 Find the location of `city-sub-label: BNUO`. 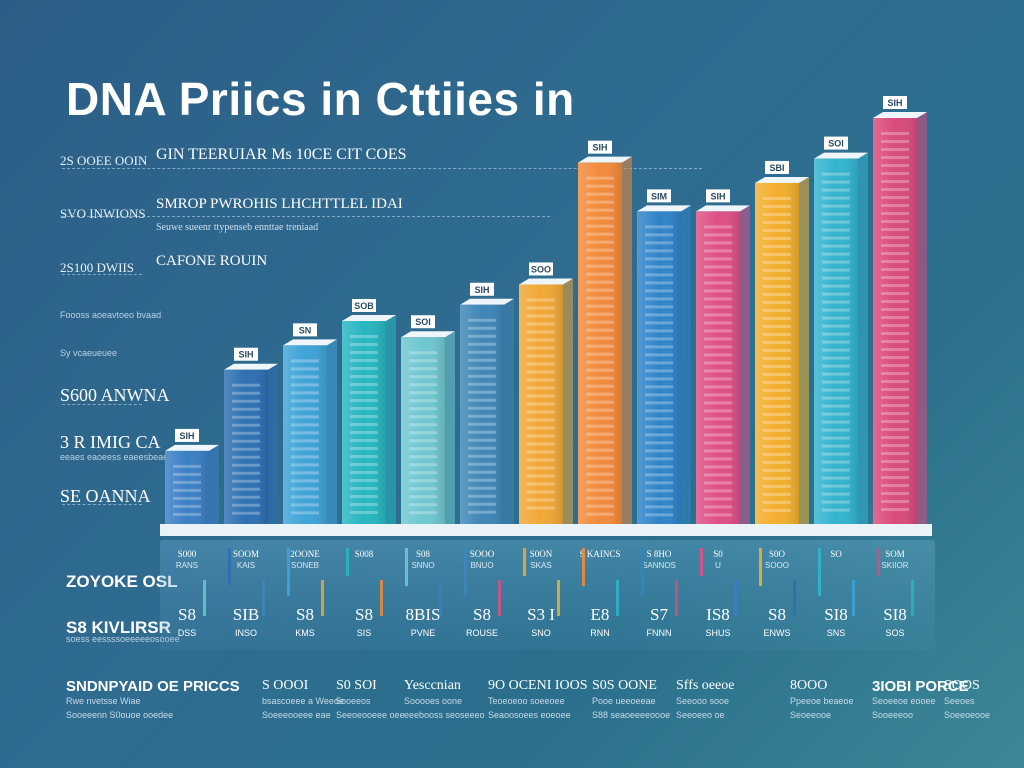

city-sub-label: BNUO is located at coordinates (481, 565).